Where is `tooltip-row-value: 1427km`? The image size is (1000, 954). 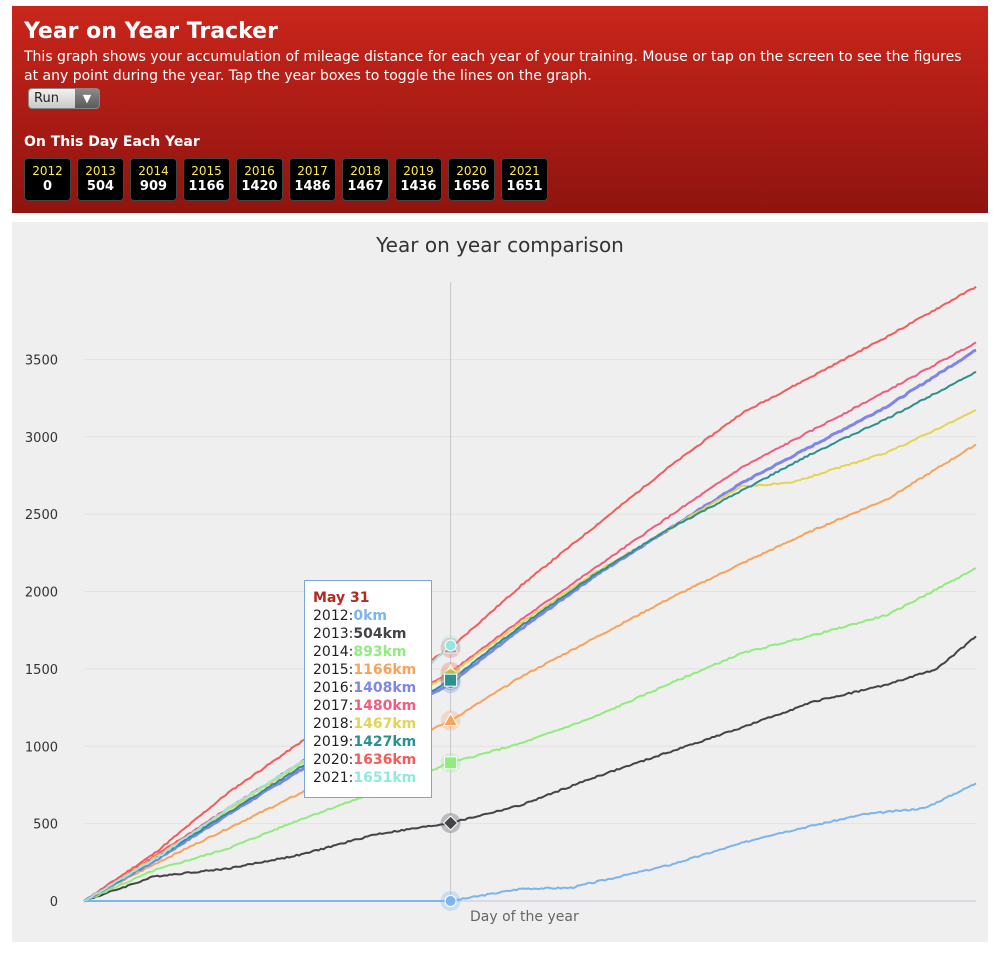 tooltip-row-value: 1427km is located at coordinates (385, 742).